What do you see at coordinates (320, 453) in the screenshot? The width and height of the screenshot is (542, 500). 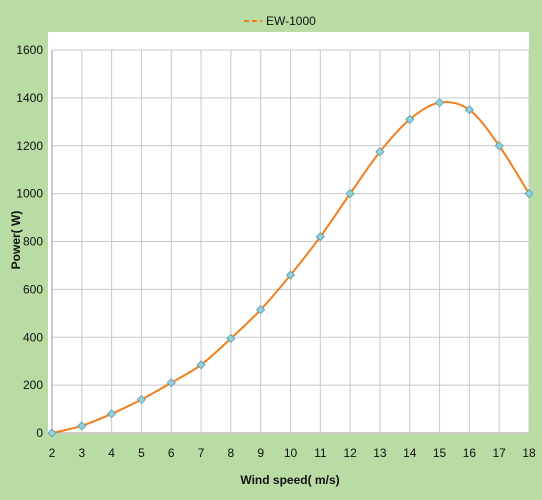 I see `x-tick-label: 11` at bounding box center [320, 453].